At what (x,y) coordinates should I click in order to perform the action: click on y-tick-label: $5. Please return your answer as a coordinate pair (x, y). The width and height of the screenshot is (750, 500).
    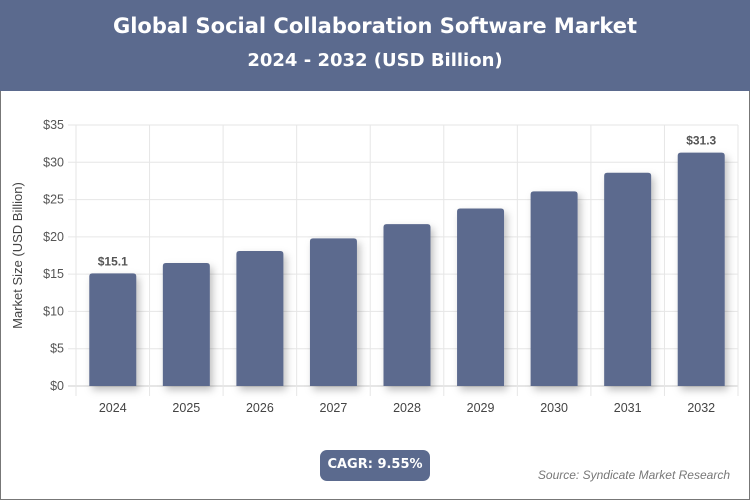
    Looking at the image, I should click on (57, 349).